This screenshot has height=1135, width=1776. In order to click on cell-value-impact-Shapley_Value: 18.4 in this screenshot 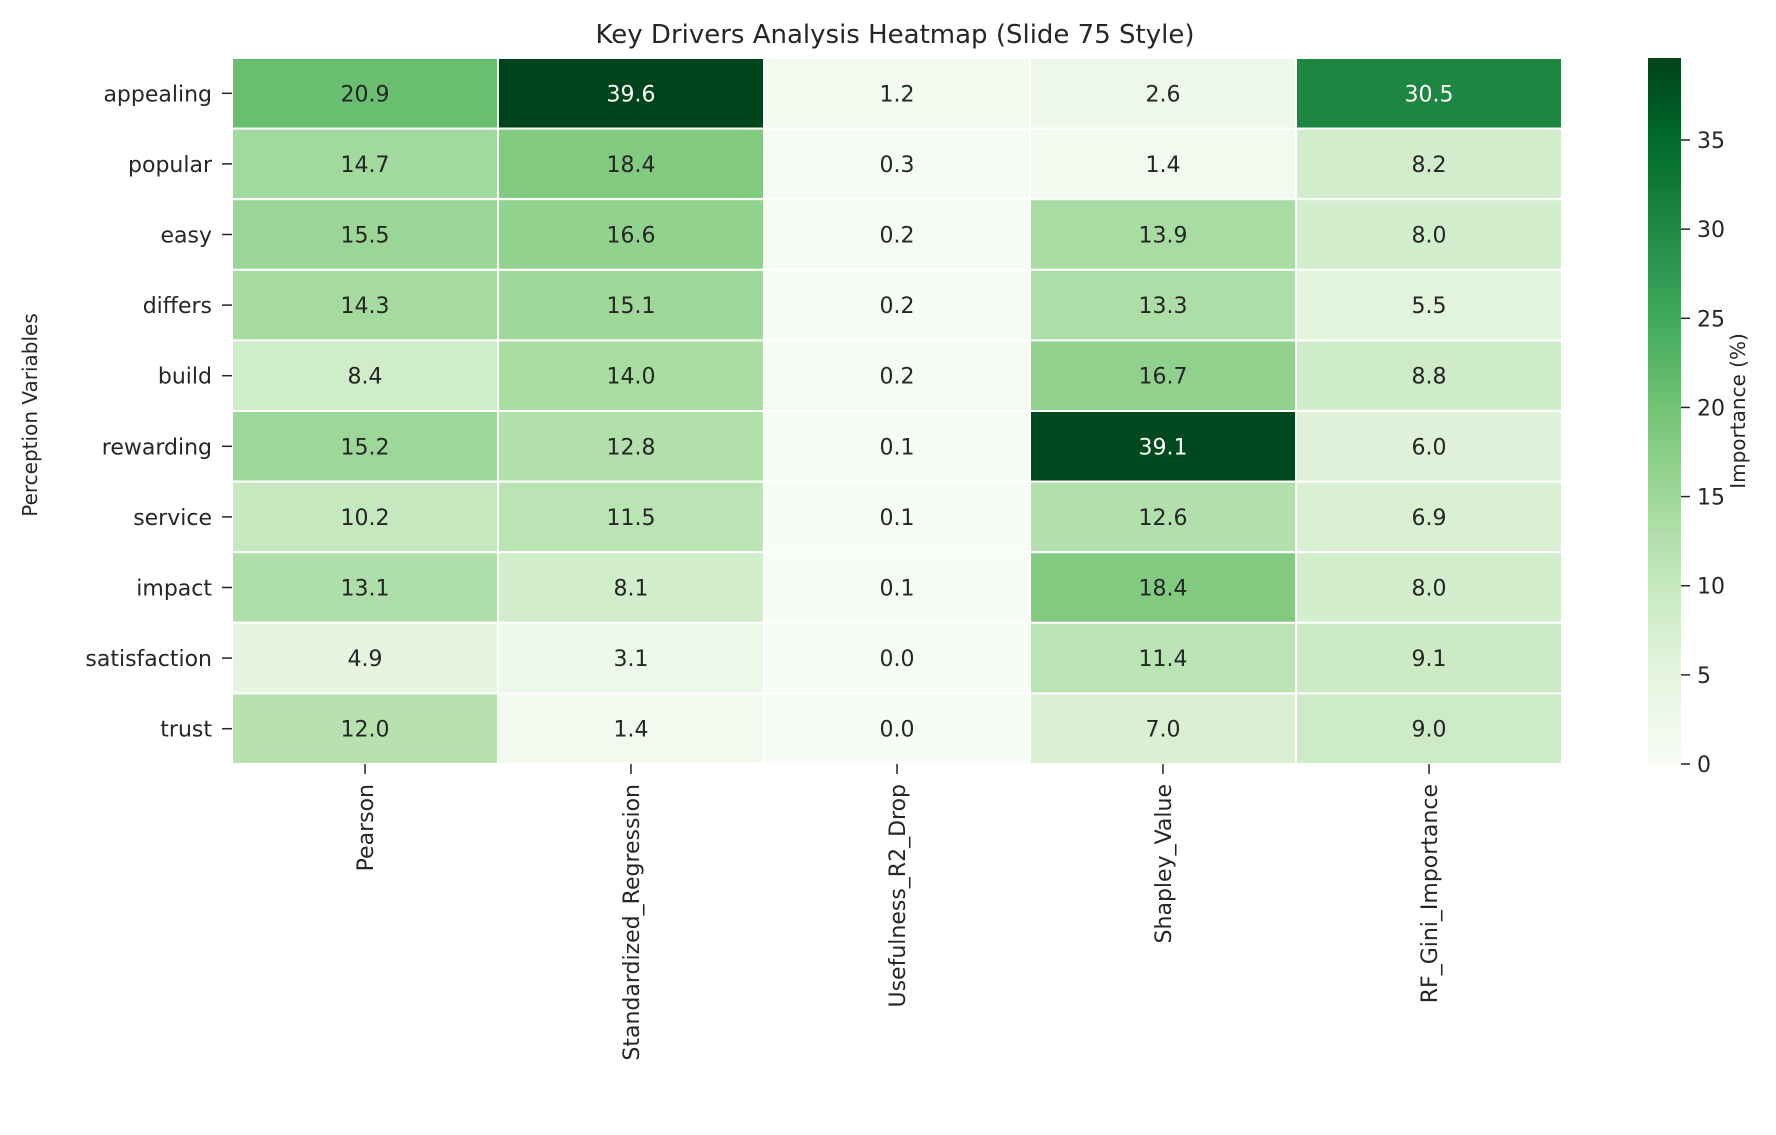, I will do `click(1163, 589)`.